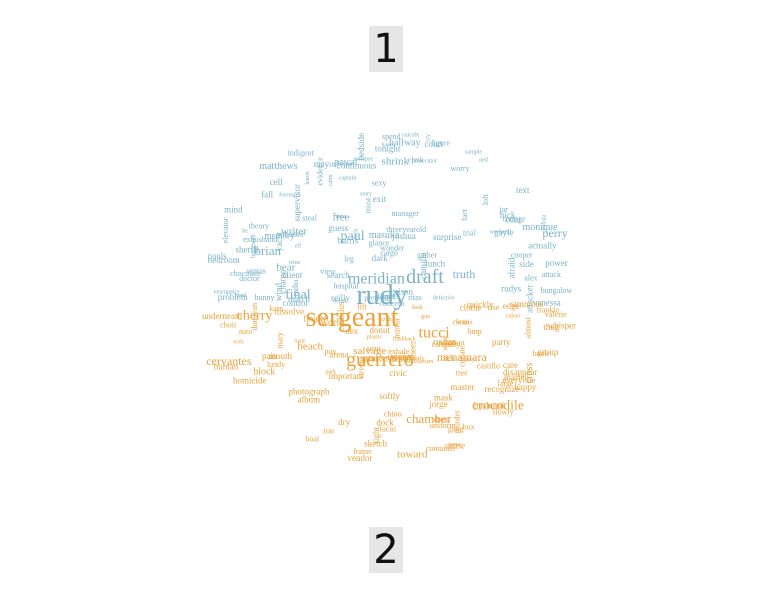 The image size is (774, 598). Describe the element at coordinates (542, 246) in the screenshot. I see `cloud-word-actually: actually` at that location.